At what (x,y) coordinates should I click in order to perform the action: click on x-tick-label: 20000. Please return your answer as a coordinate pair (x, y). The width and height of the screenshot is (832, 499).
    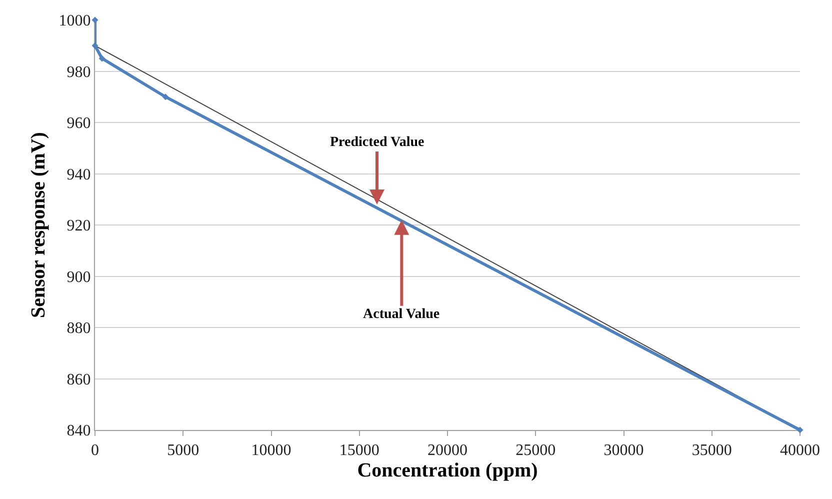
    Looking at the image, I should click on (448, 451).